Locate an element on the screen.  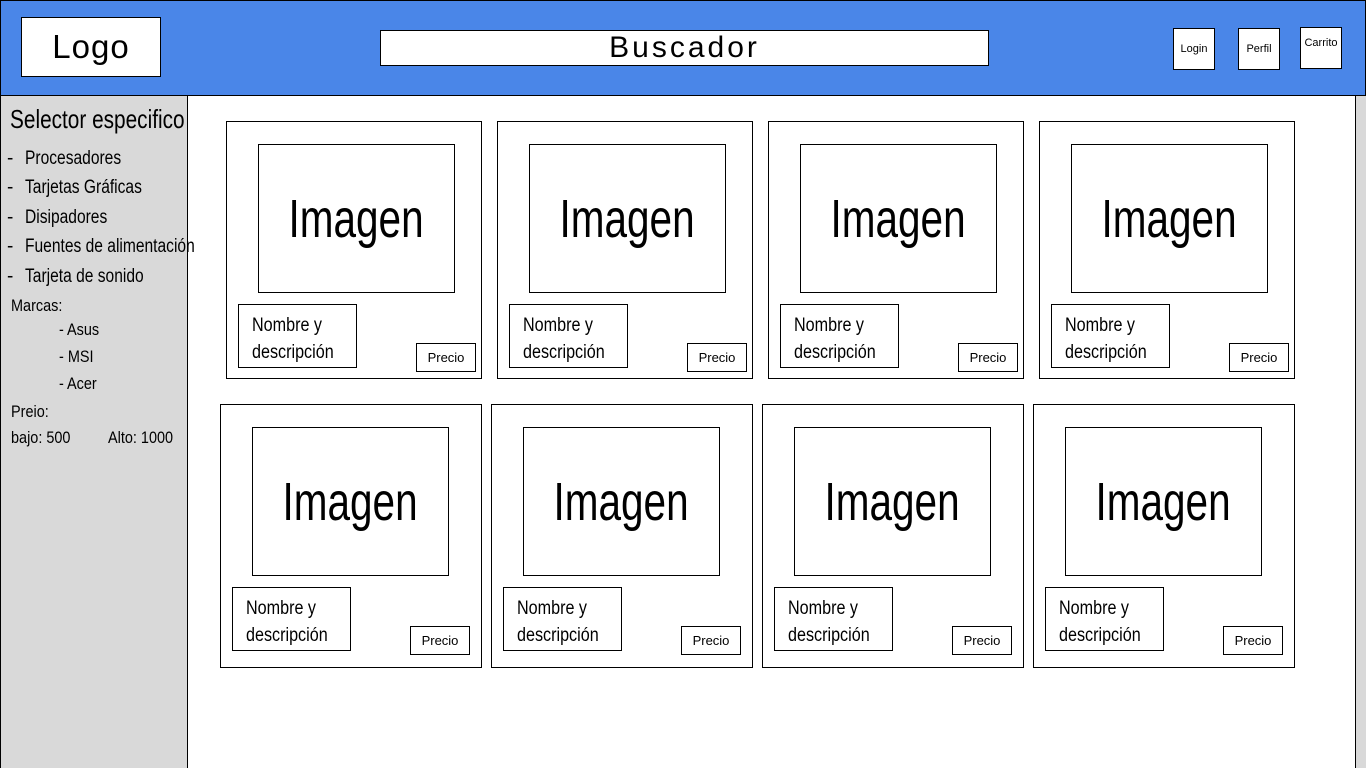
category-label: Disipadores is located at coordinates (66, 217).